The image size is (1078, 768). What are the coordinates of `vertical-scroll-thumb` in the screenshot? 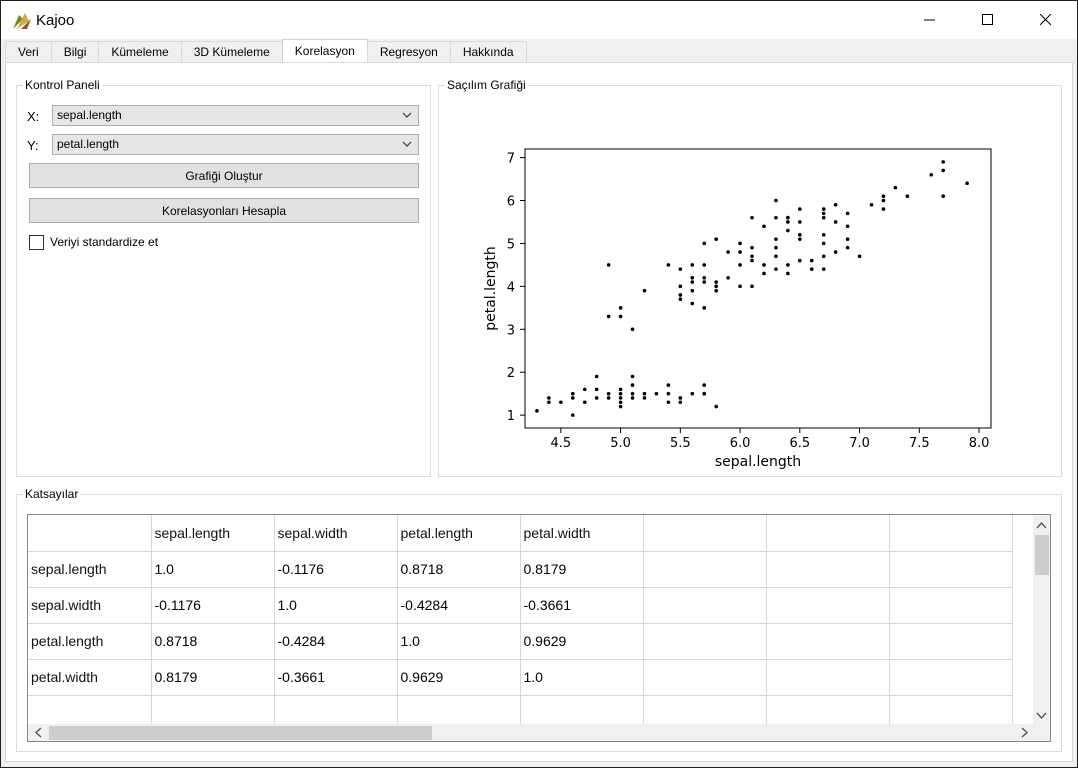 It's located at (1042, 555).